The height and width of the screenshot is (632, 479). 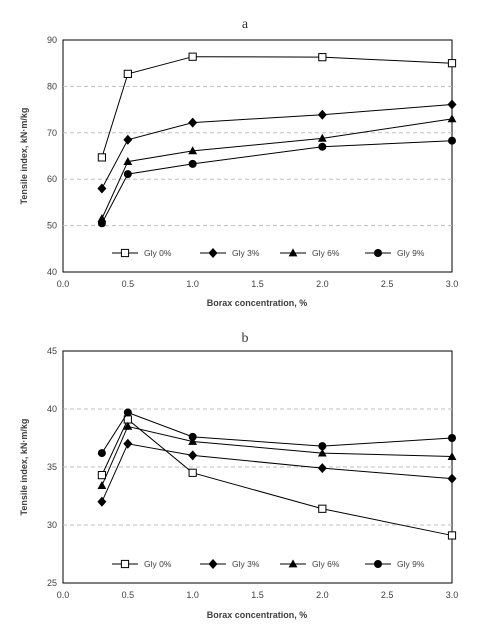 What do you see at coordinates (52, 133) in the screenshot?
I see `y-tick-label: 70` at bounding box center [52, 133].